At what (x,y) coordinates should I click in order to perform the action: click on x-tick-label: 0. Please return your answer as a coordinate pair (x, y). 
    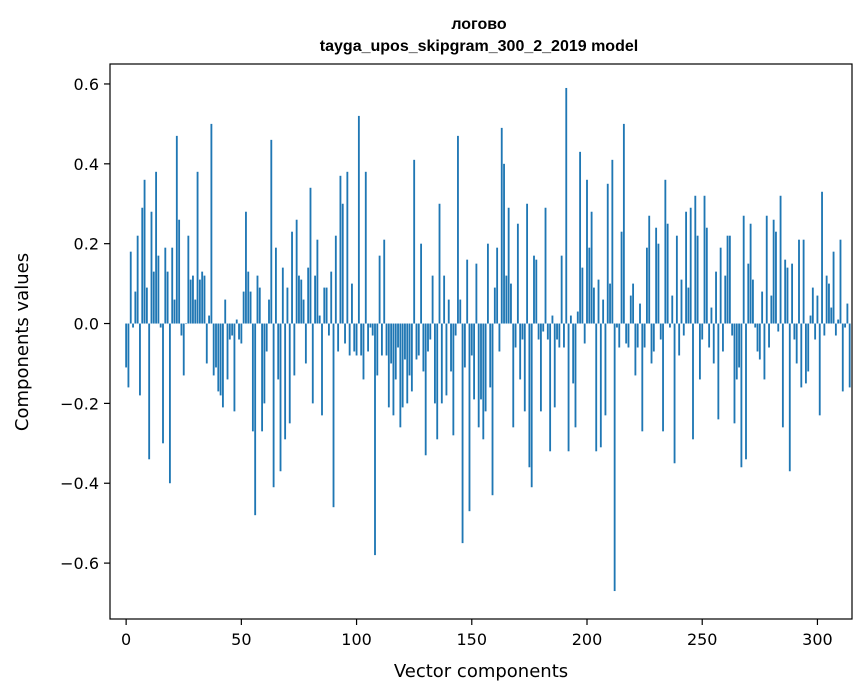
    Looking at the image, I should click on (126, 639).